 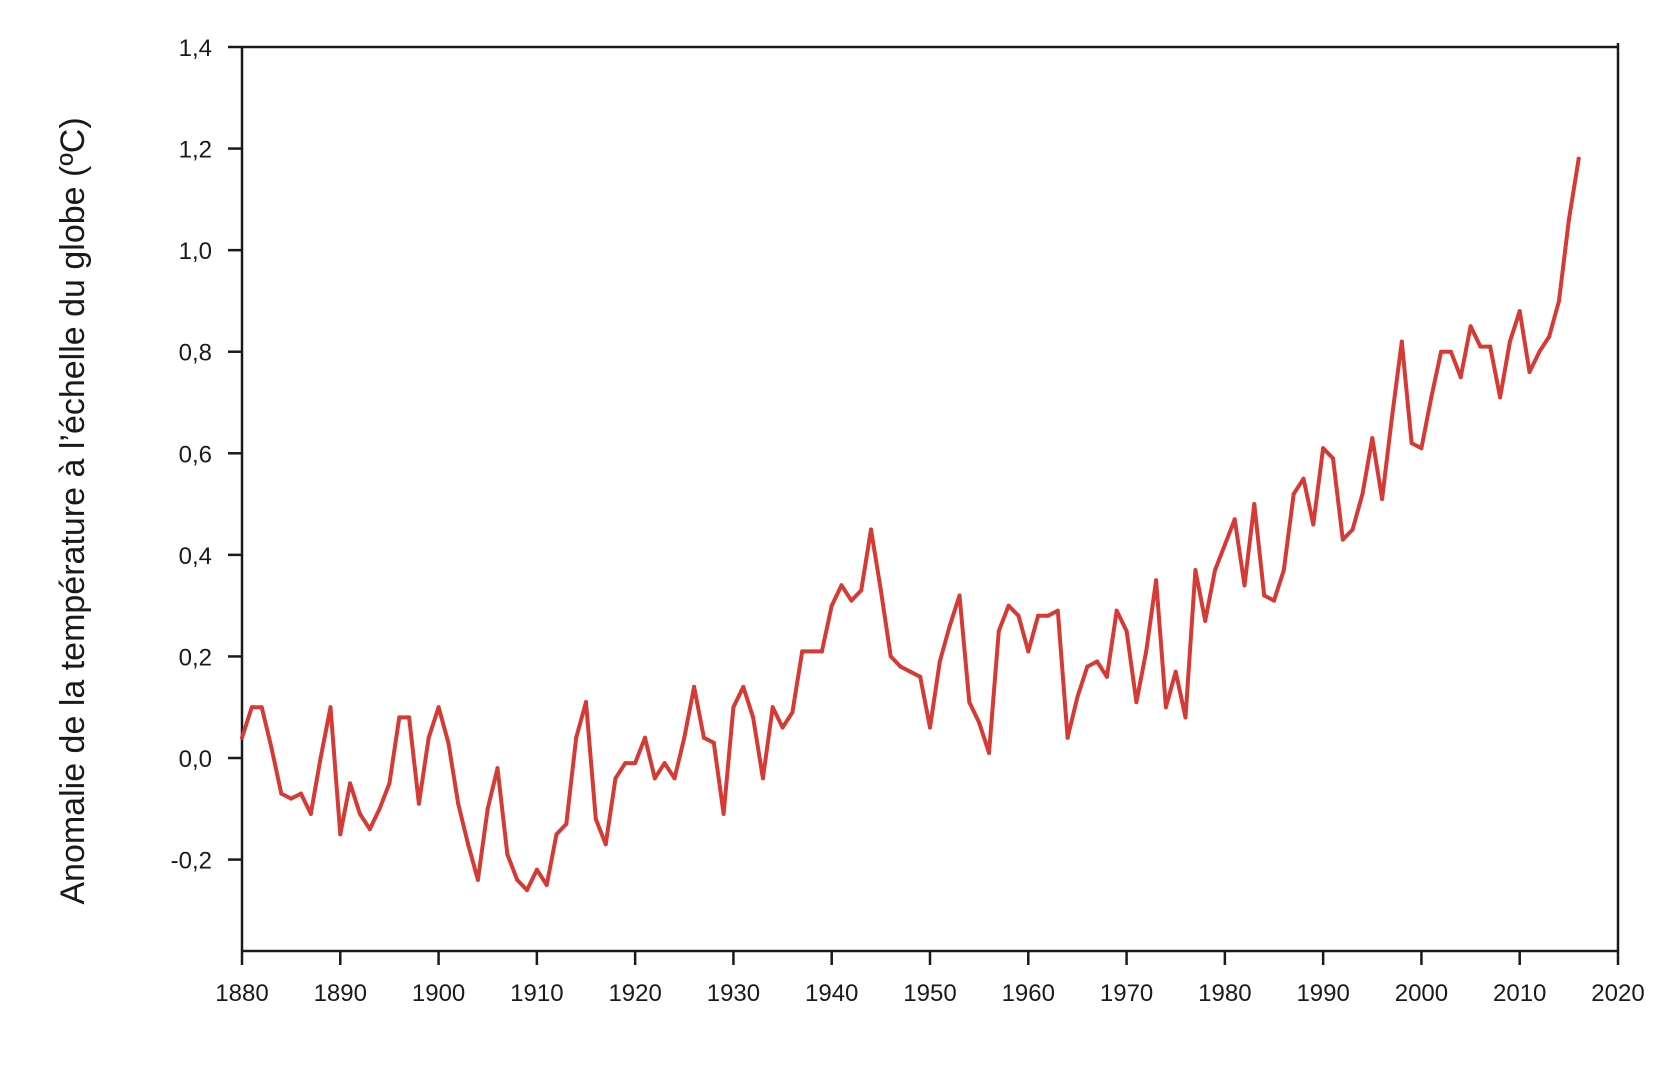 What do you see at coordinates (634, 993) in the screenshot?
I see `x-tick-label: 1920` at bounding box center [634, 993].